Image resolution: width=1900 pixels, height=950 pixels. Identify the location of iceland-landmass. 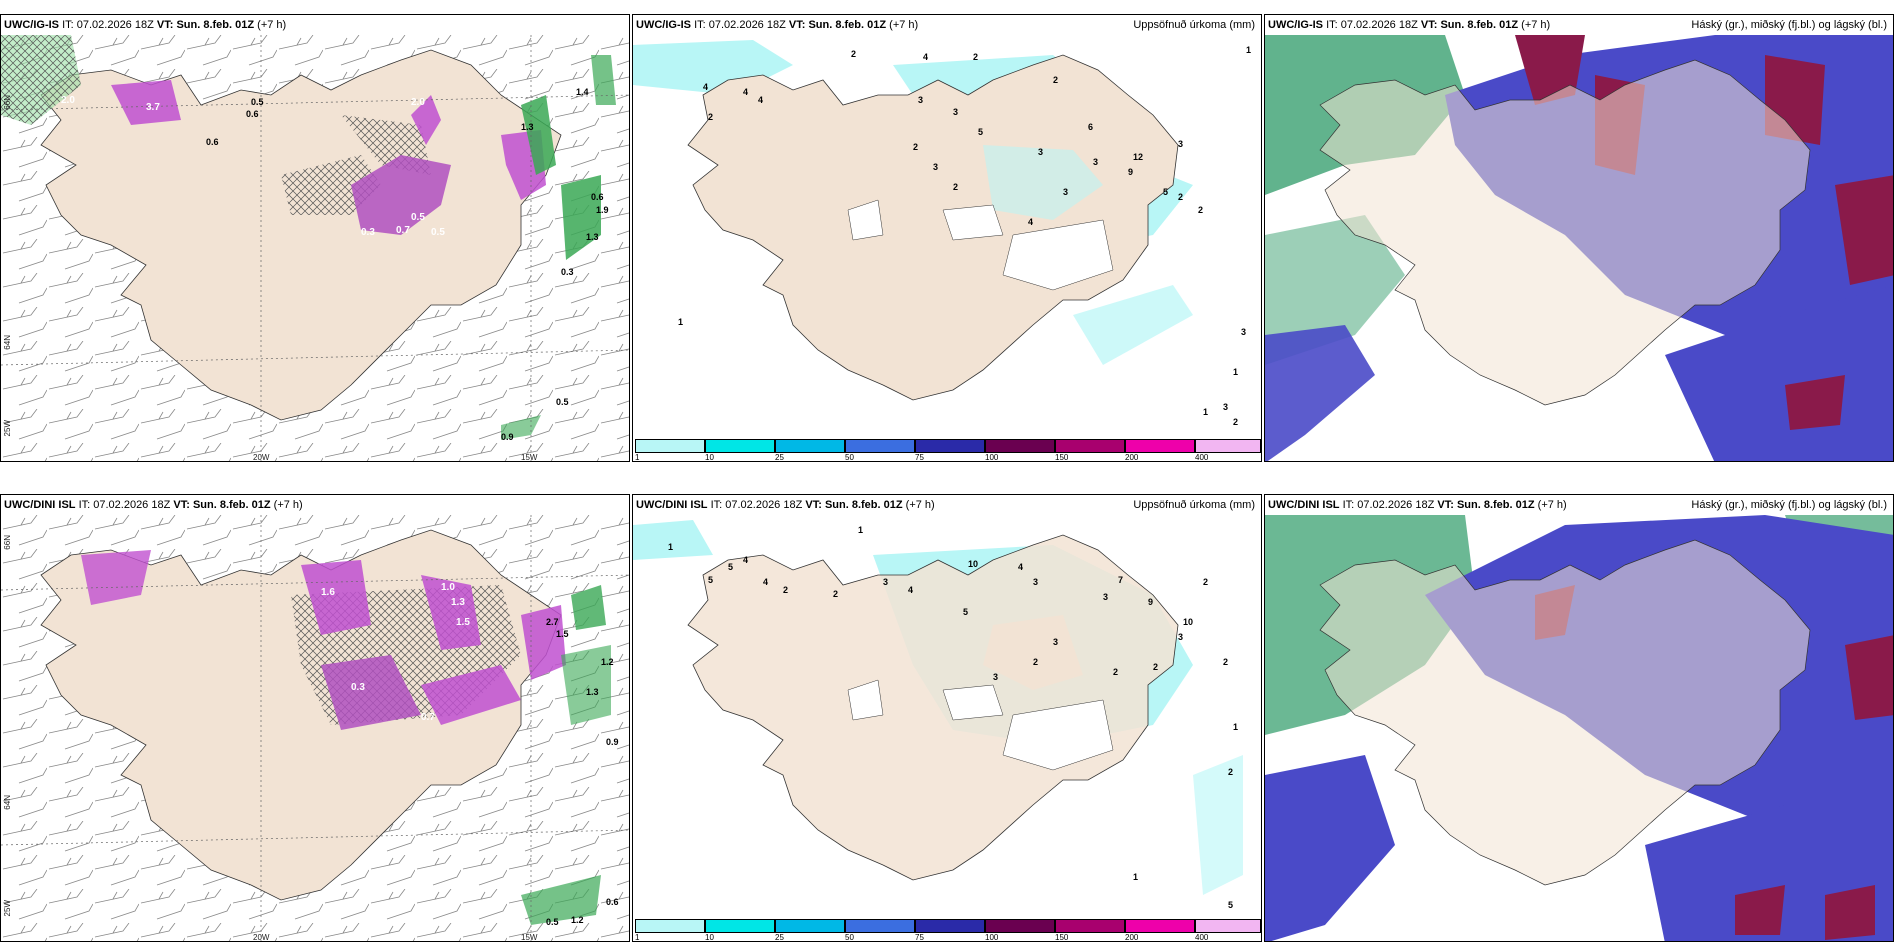
(301, 235).